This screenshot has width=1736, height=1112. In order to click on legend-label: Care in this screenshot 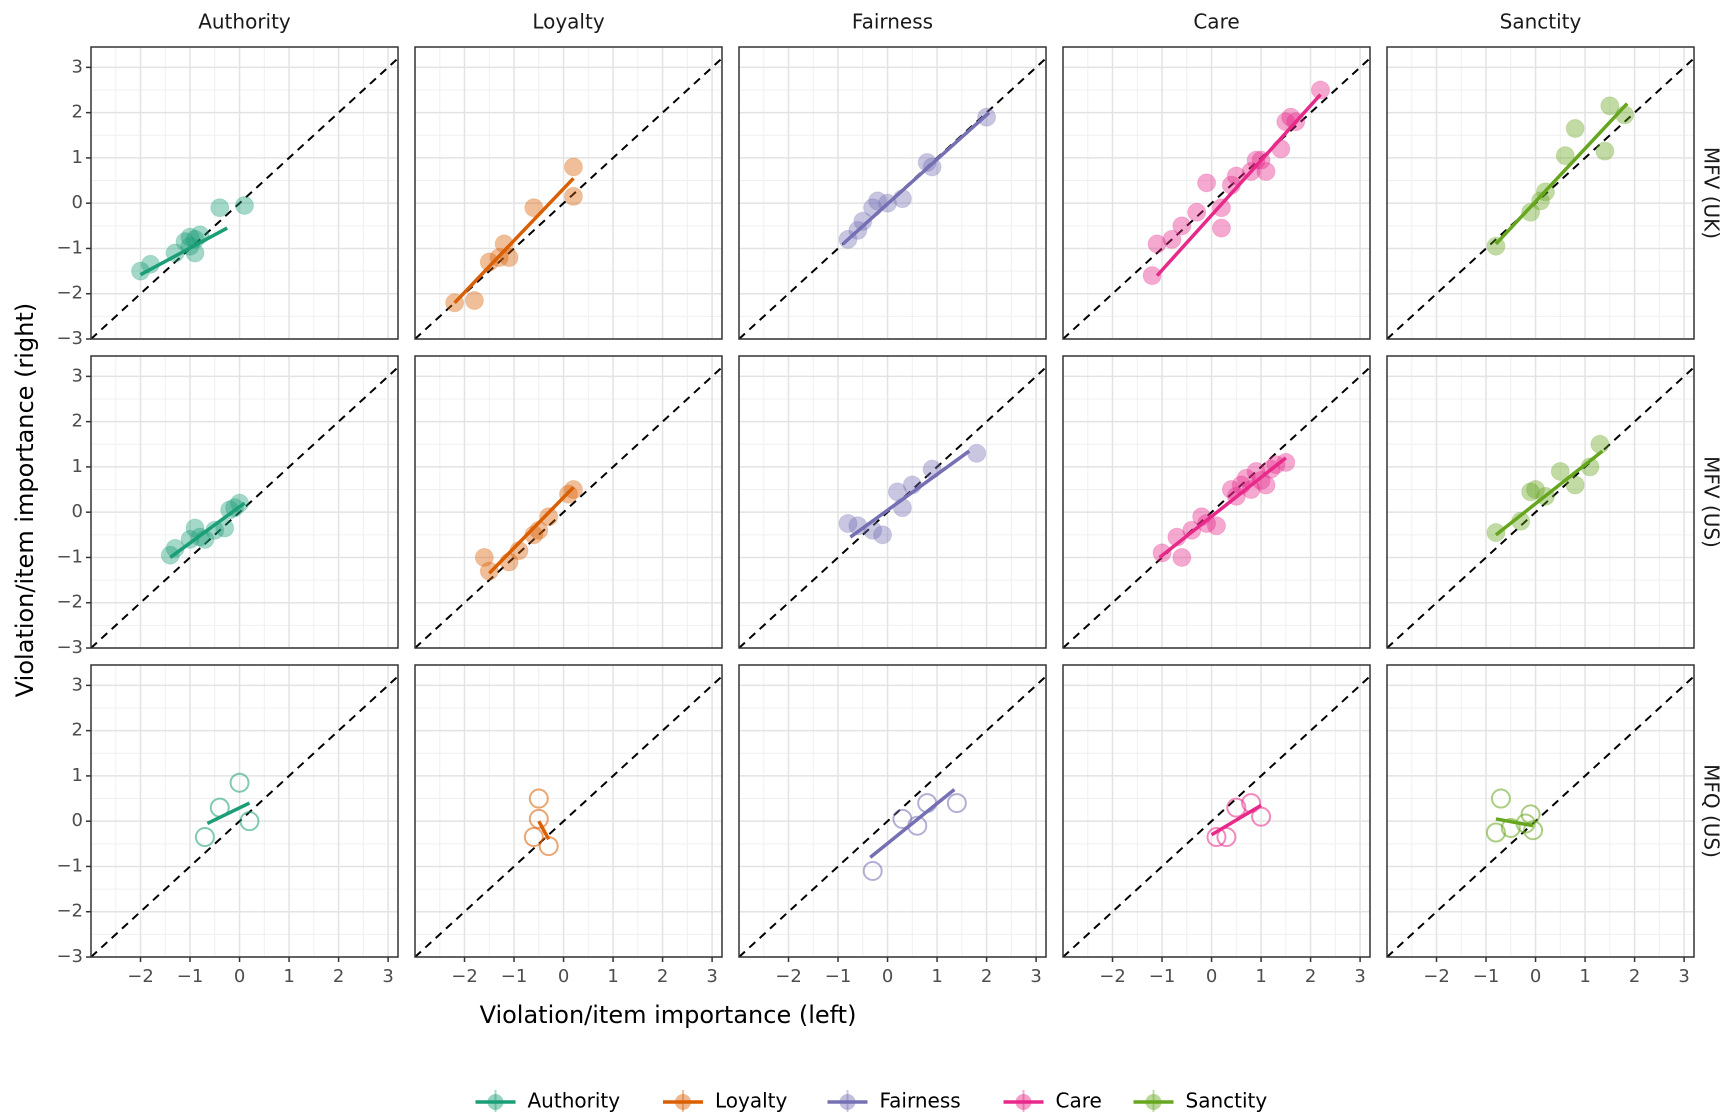, I will do `click(1079, 1100)`.